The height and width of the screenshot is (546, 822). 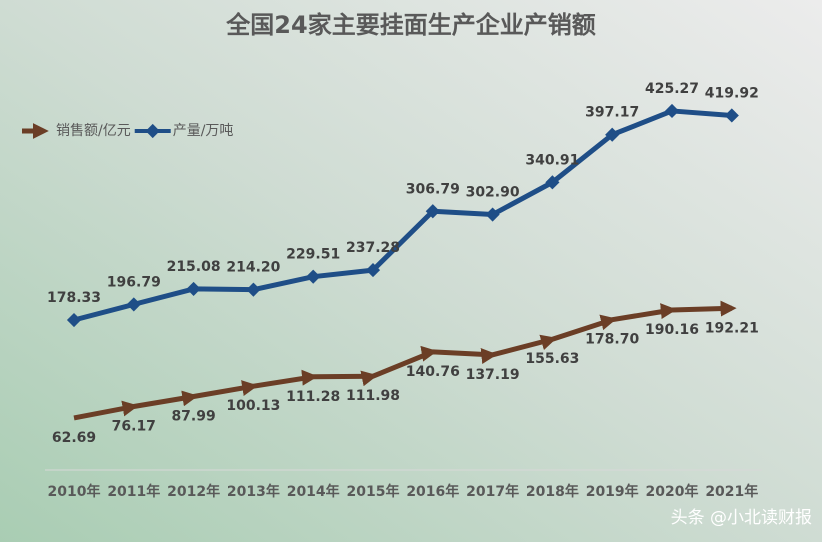 What do you see at coordinates (253, 406) in the screenshot?
I see `data-label: 100.13` at bounding box center [253, 406].